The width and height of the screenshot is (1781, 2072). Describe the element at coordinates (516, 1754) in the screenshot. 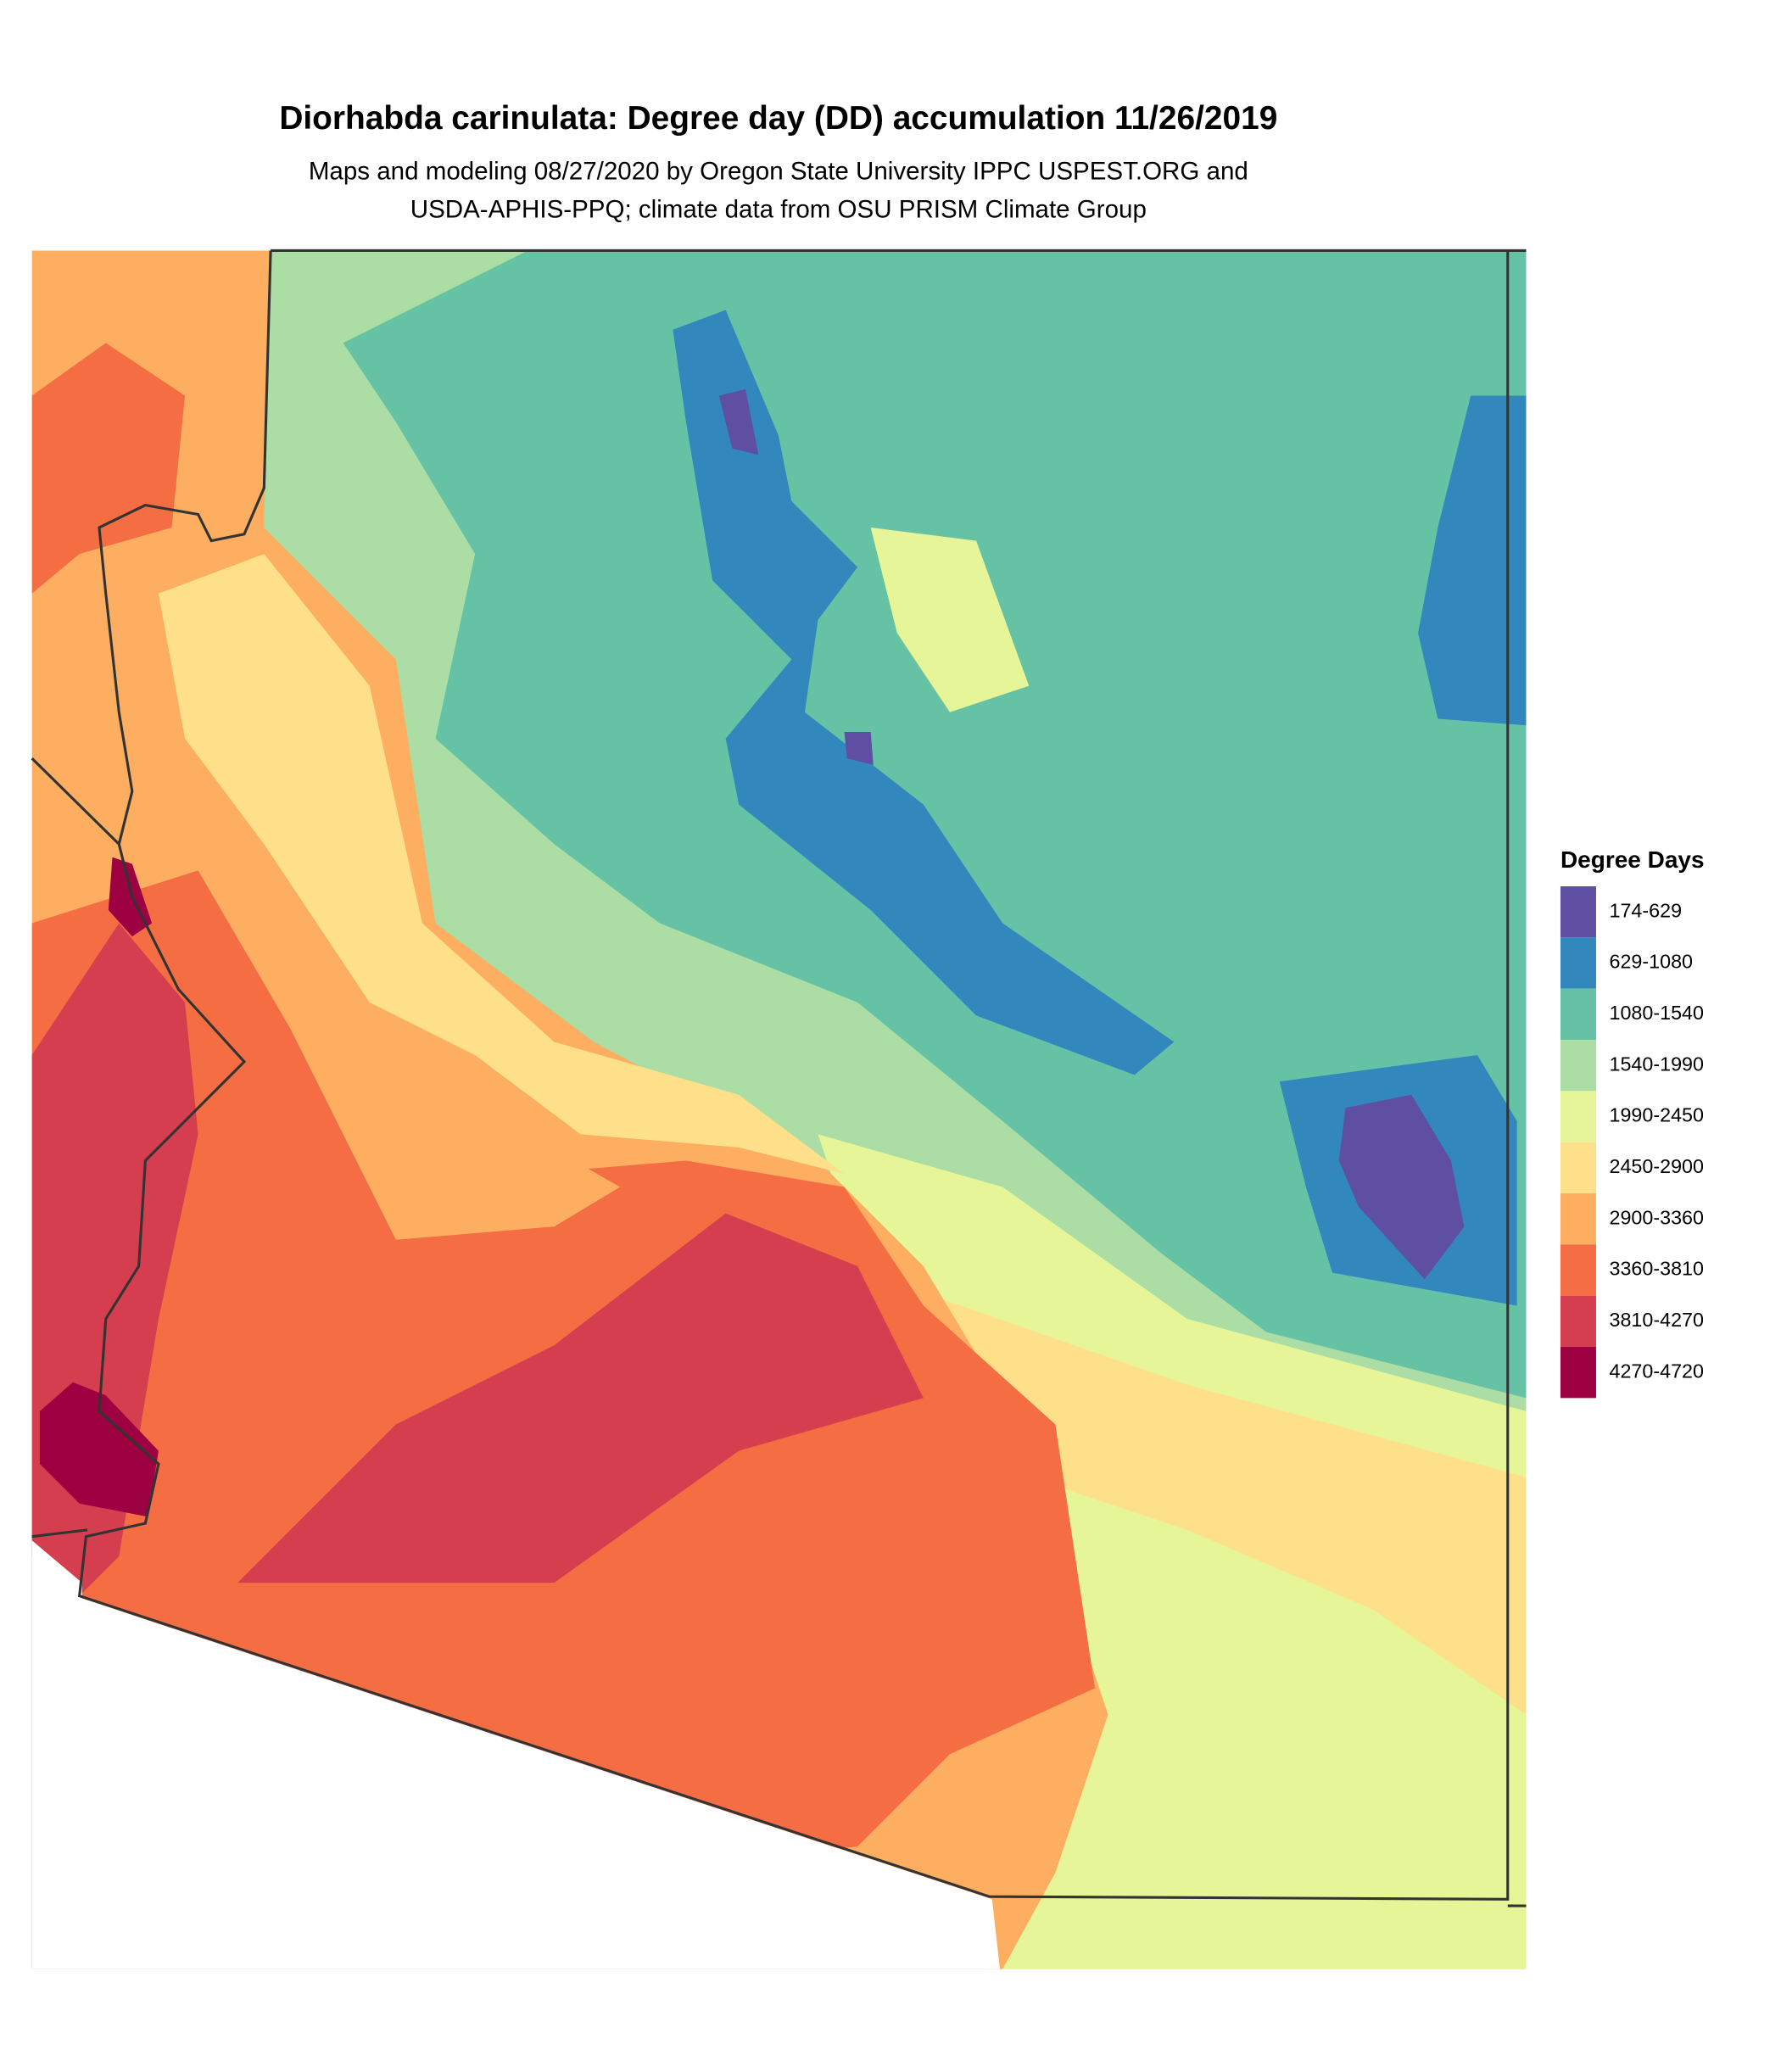

I see `map-mask` at that location.